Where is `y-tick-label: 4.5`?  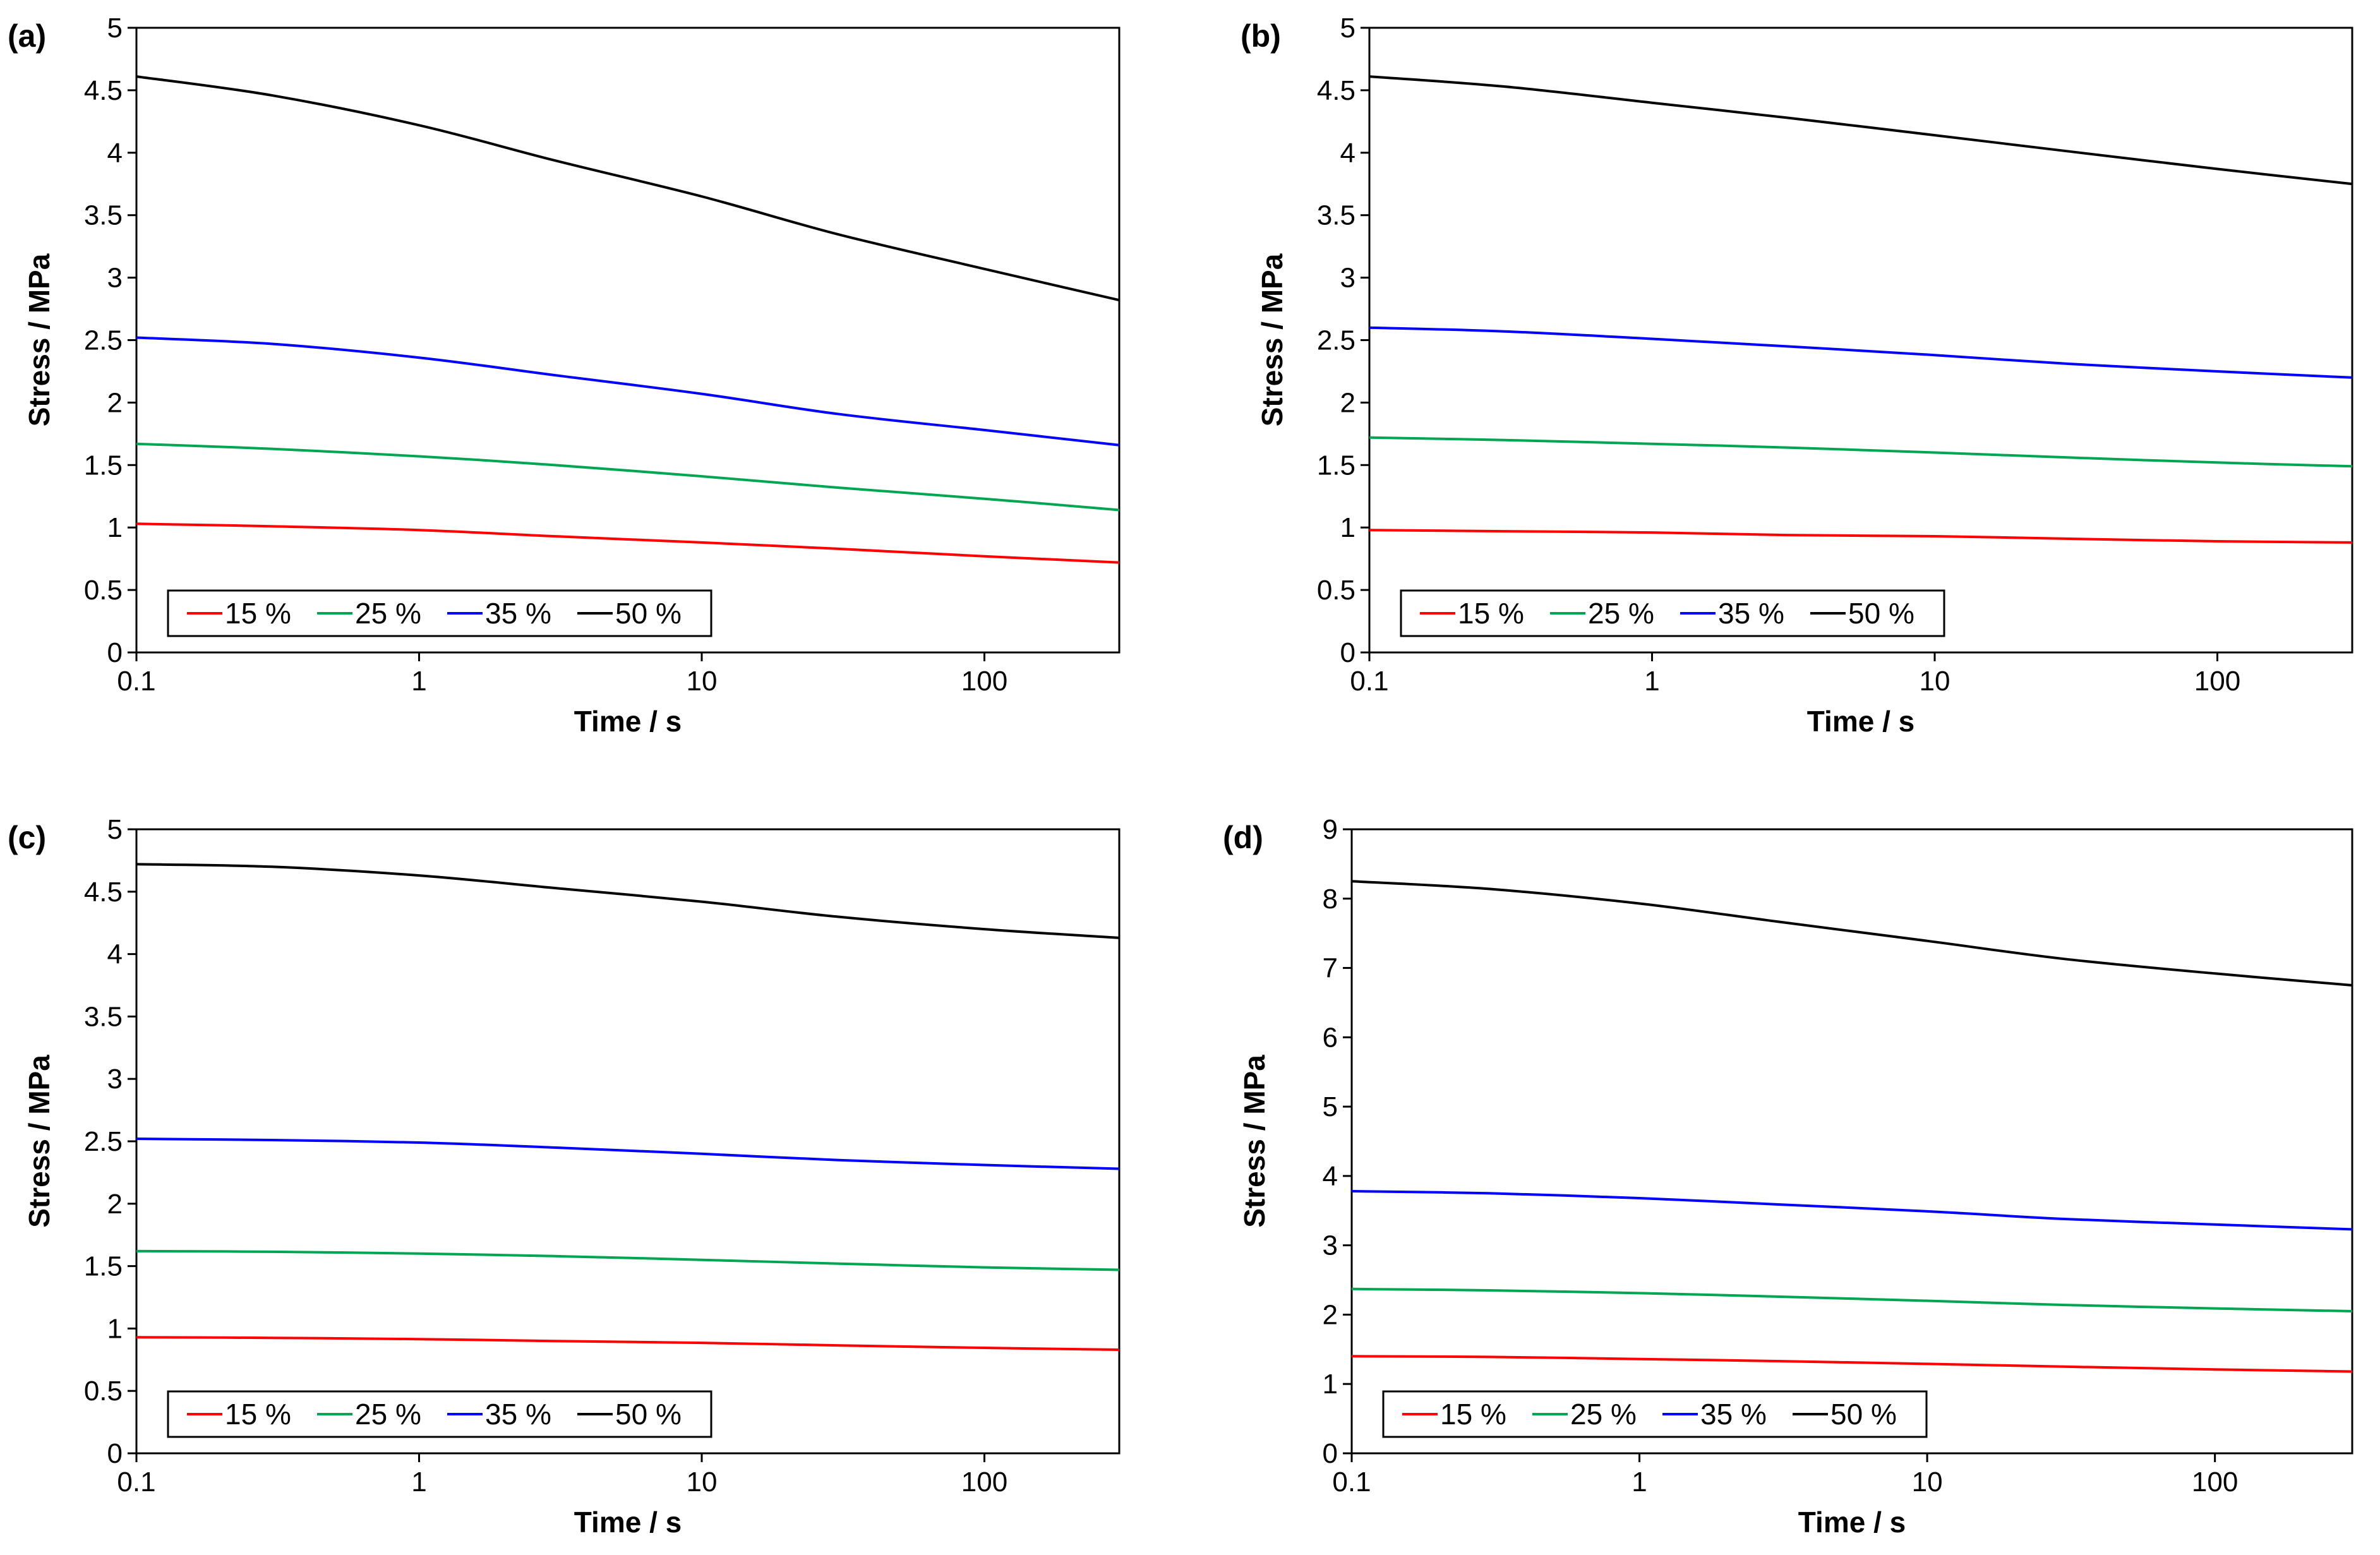 y-tick-label: 4.5 is located at coordinates (103, 892).